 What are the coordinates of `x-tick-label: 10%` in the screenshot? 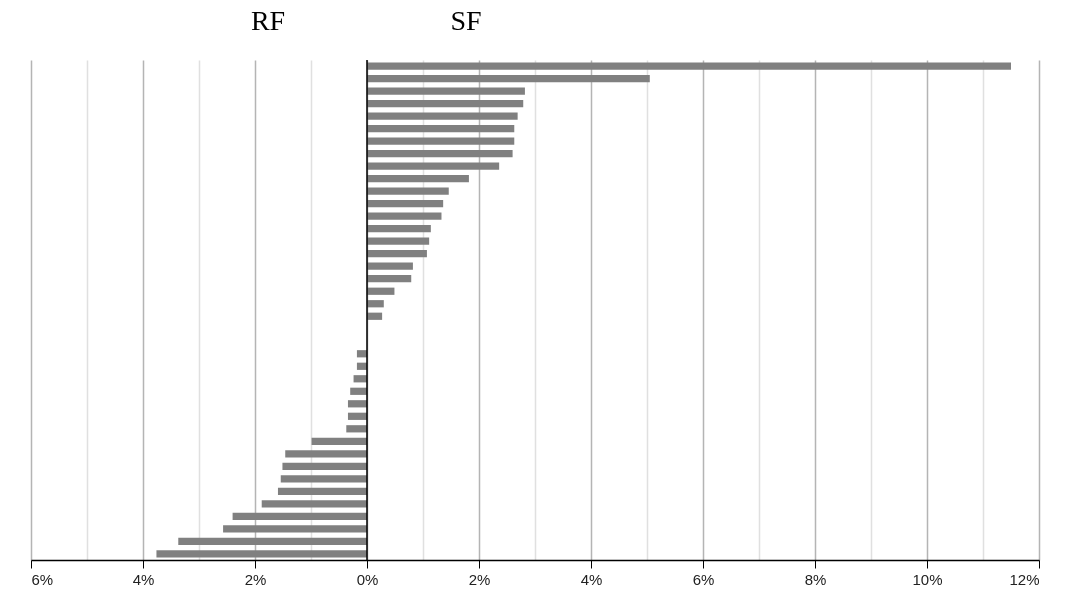 It's located at (927, 579).